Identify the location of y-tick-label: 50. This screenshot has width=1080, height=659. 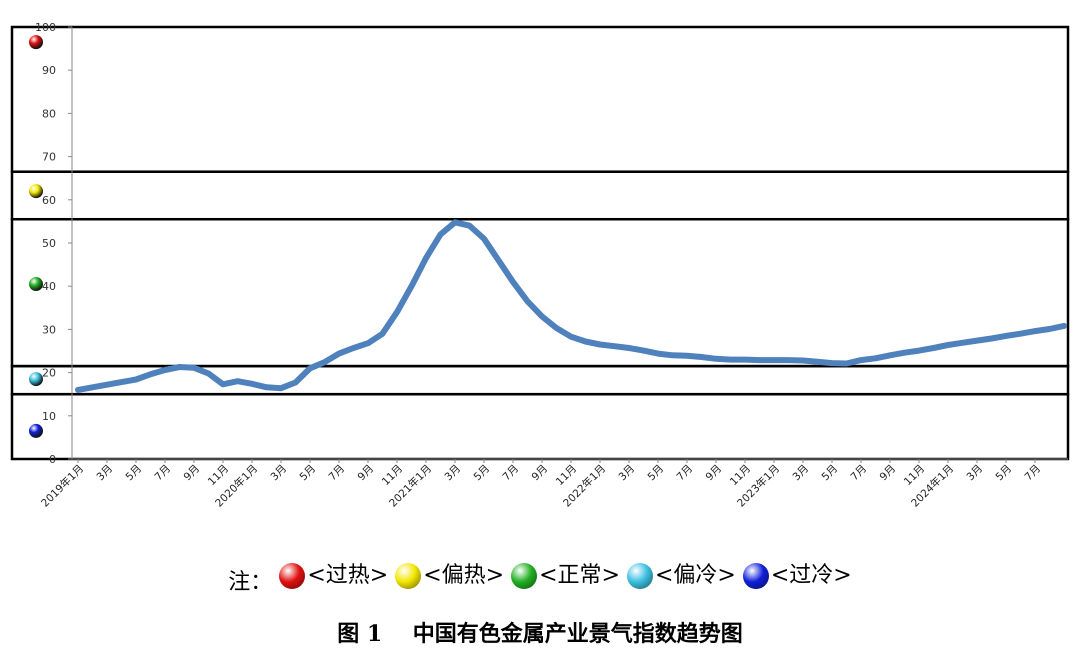
(49, 243).